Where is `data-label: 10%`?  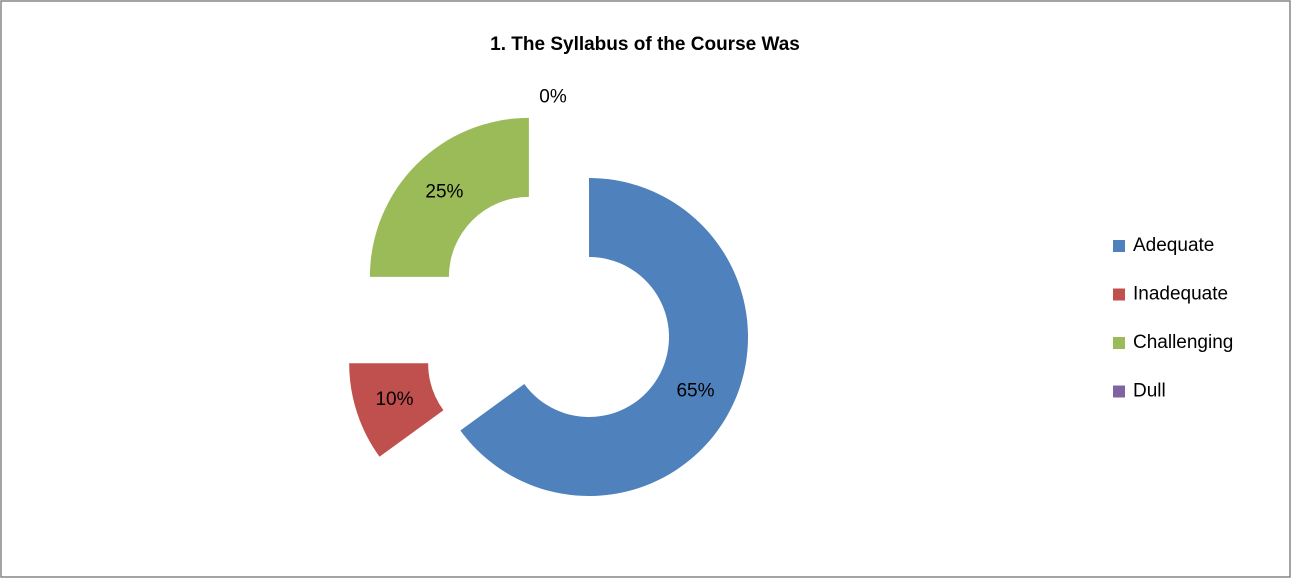
data-label: 10% is located at coordinates (394, 399).